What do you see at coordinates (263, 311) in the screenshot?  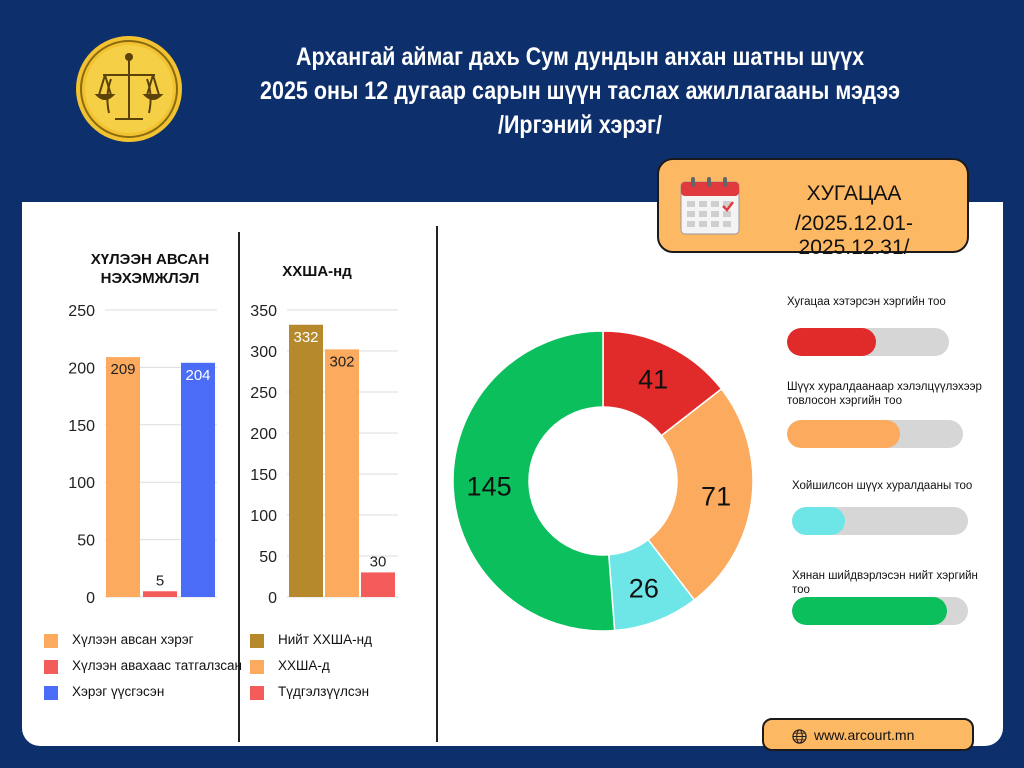 I see `y-tick-label: 350` at bounding box center [263, 311].